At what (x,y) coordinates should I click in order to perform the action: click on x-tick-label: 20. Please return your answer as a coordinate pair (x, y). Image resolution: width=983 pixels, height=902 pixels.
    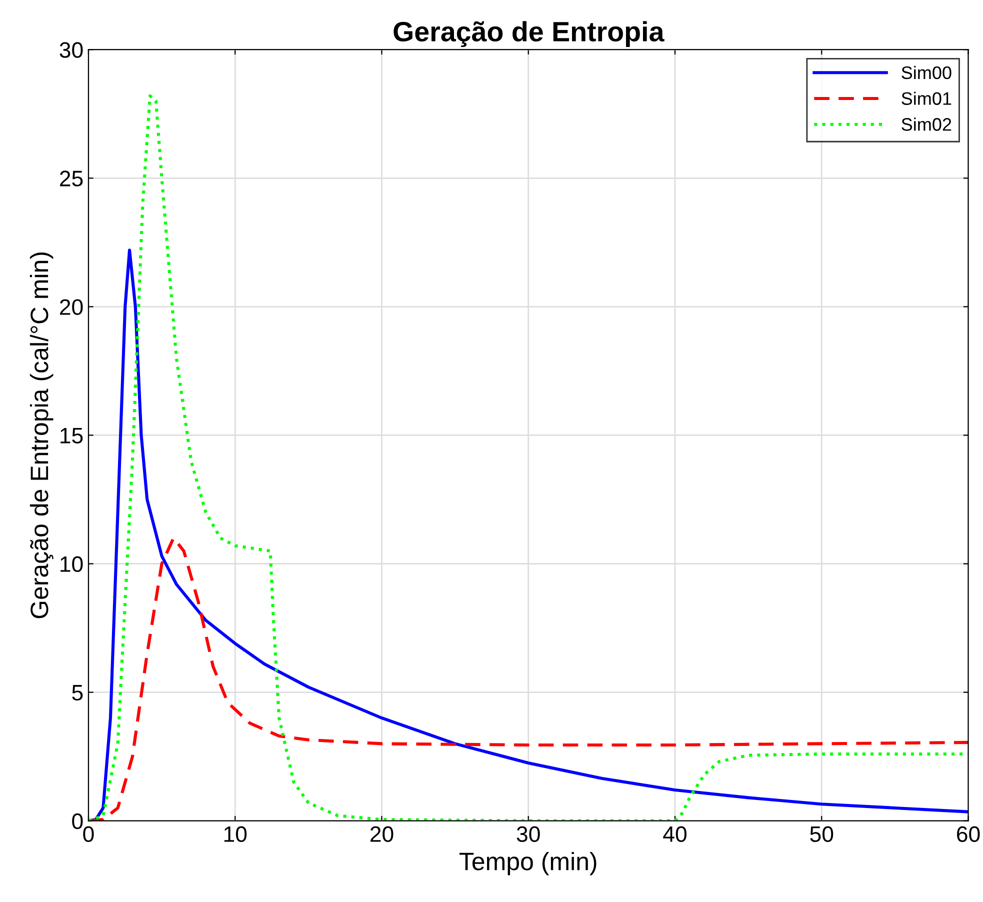
    Looking at the image, I should click on (382, 834).